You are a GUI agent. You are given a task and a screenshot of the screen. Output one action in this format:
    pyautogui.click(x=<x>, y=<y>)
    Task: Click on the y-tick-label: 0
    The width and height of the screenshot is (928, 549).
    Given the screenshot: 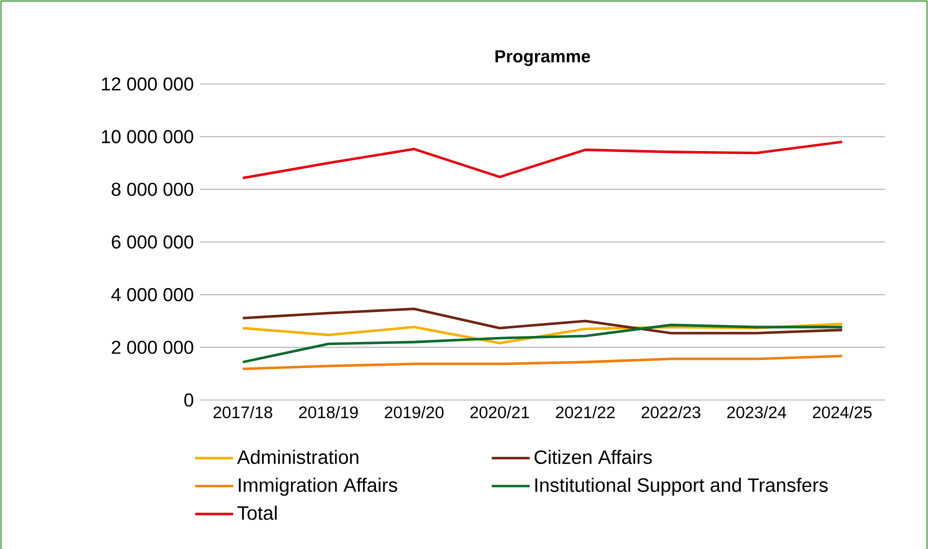 What is the action you would take?
    pyautogui.click(x=189, y=400)
    